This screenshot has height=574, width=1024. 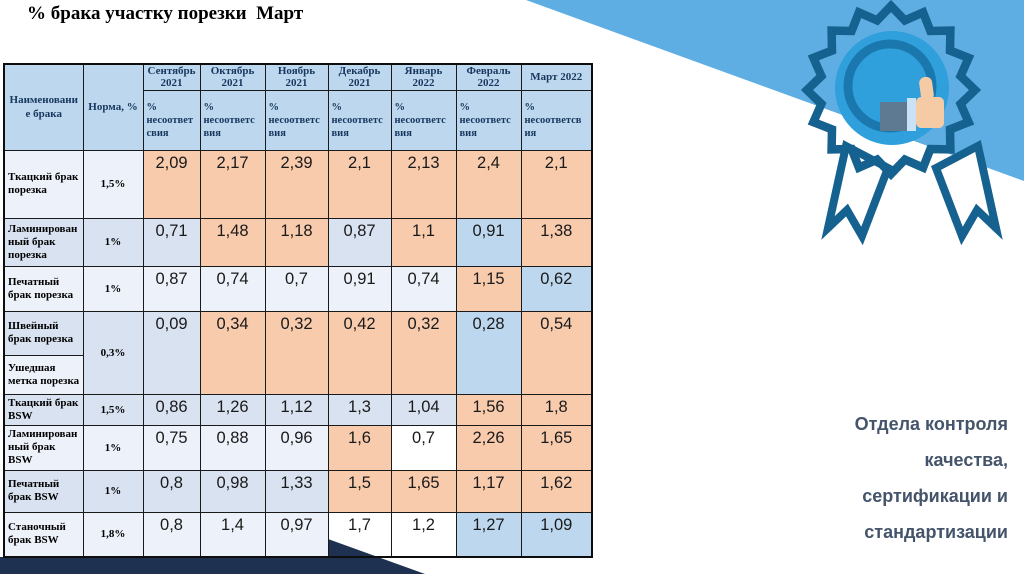 What do you see at coordinates (296, 409) in the screenshot?
I see `value-cell: 1,12` at bounding box center [296, 409].